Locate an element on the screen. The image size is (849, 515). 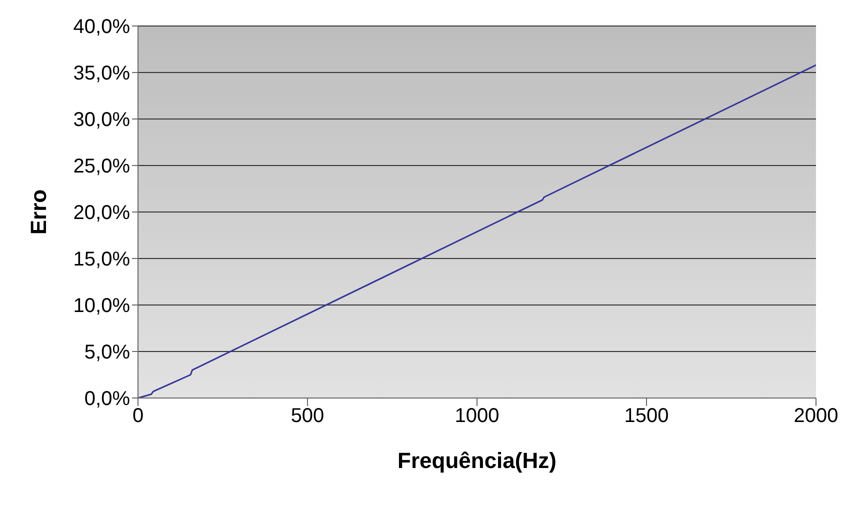
y-tick-label: 15,0% is located at coordinates (101, 259).